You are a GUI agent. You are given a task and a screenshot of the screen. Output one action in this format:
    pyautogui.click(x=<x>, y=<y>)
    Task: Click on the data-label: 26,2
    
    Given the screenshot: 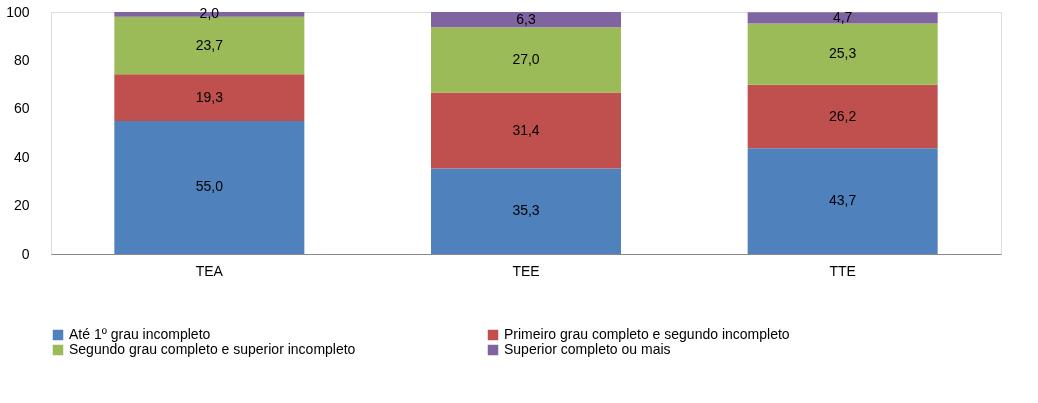 What is the action you would take?
    pyautogui.click(x=843, y=115)
    